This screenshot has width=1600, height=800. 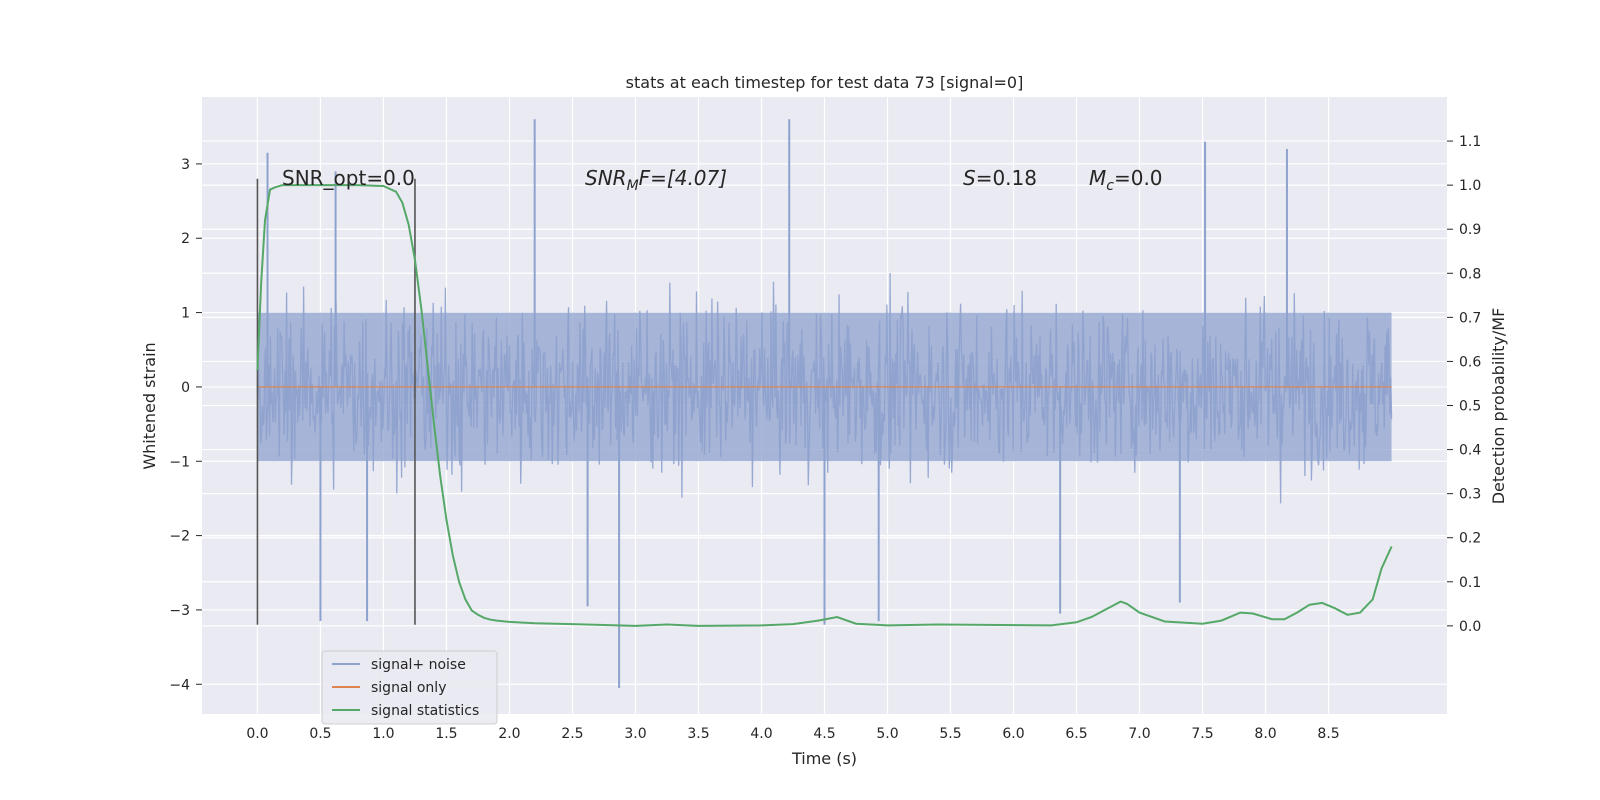 I want to click on y-tick-label: 1, so click(x=185, y=314).